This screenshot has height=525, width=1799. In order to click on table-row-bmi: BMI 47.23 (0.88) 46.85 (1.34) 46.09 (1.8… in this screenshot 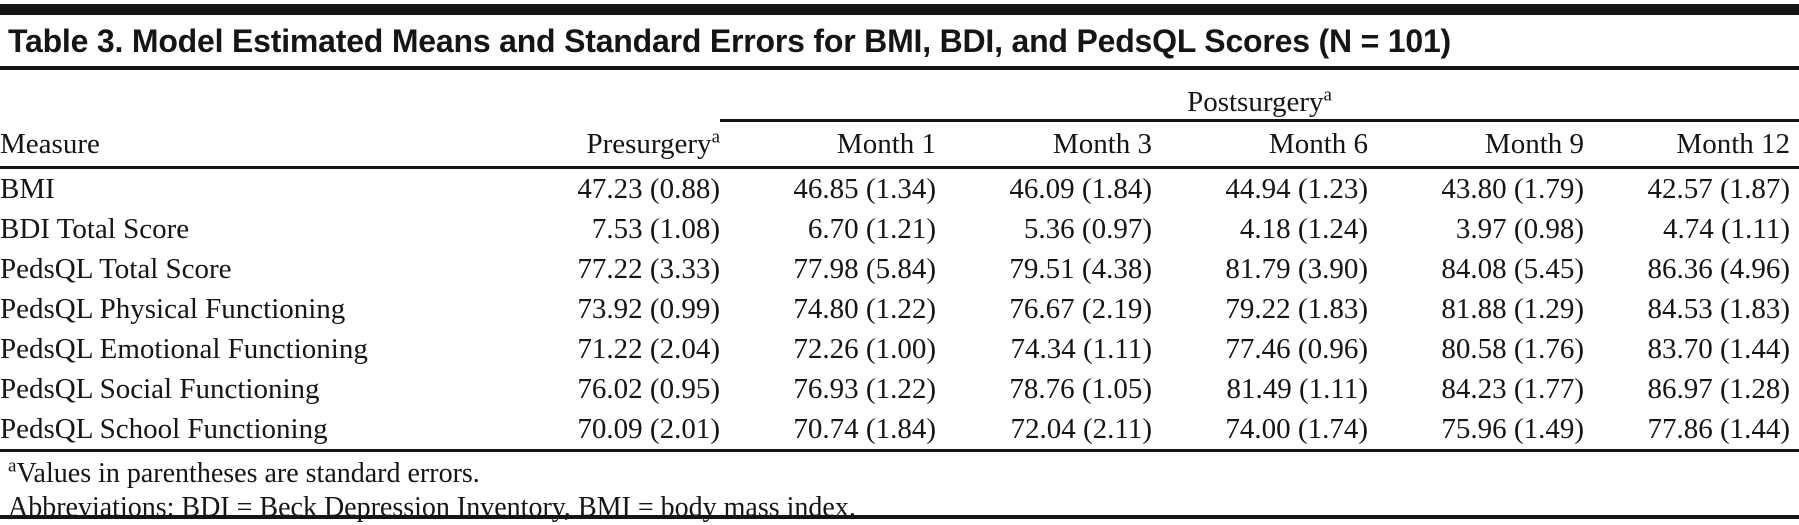, I will do `click(899, 189)`.